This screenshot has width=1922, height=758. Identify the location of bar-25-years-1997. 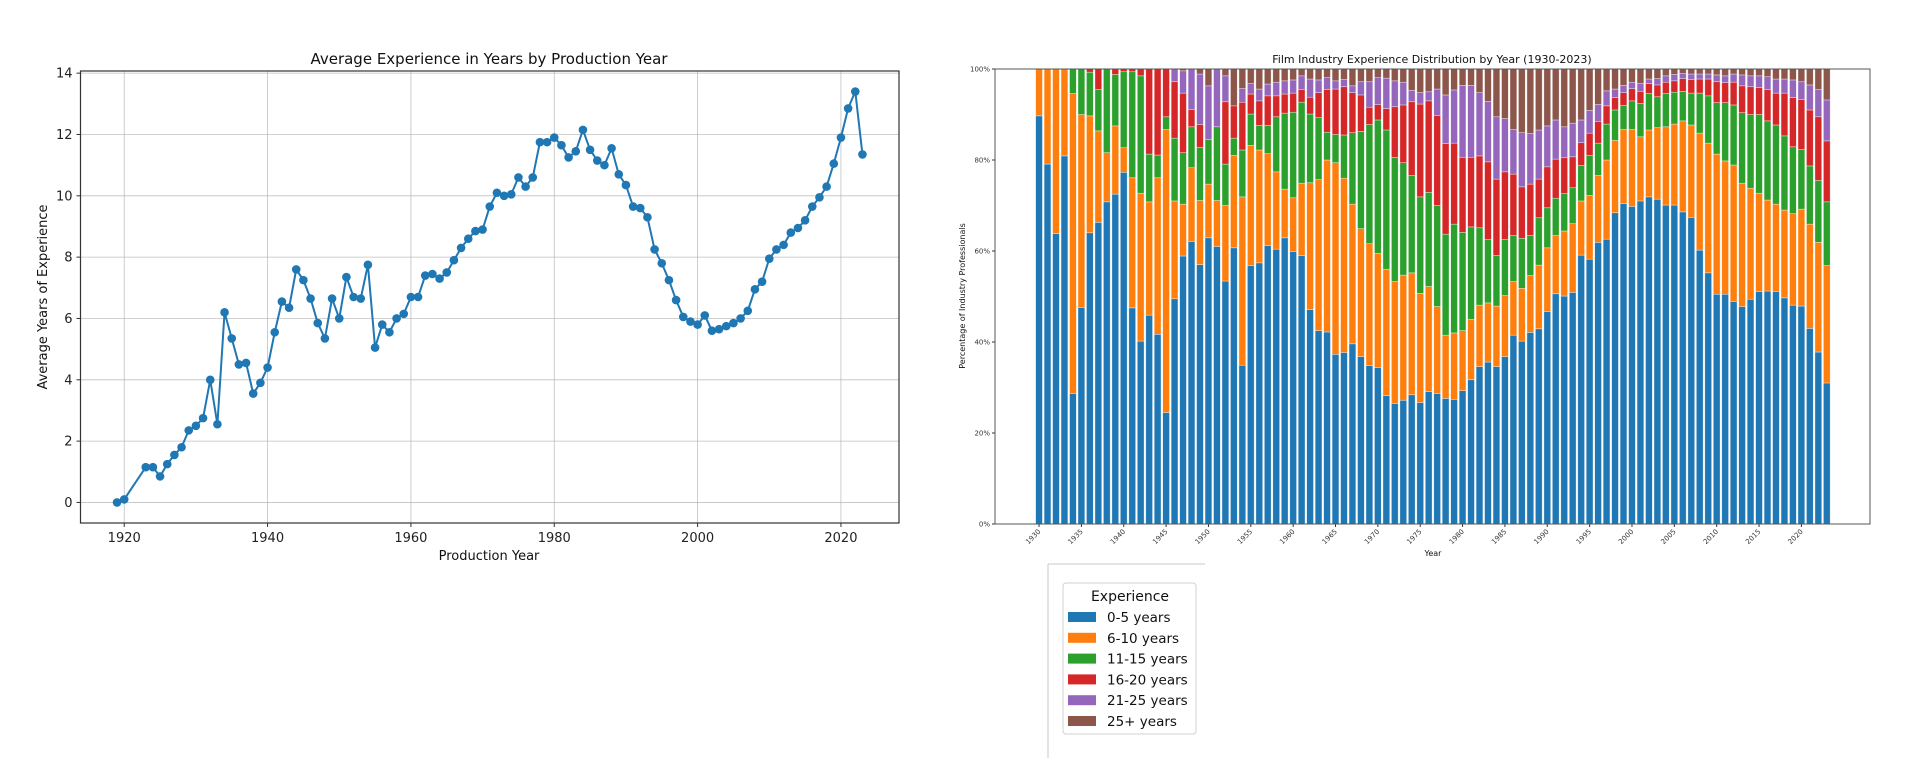
(1606, 80).